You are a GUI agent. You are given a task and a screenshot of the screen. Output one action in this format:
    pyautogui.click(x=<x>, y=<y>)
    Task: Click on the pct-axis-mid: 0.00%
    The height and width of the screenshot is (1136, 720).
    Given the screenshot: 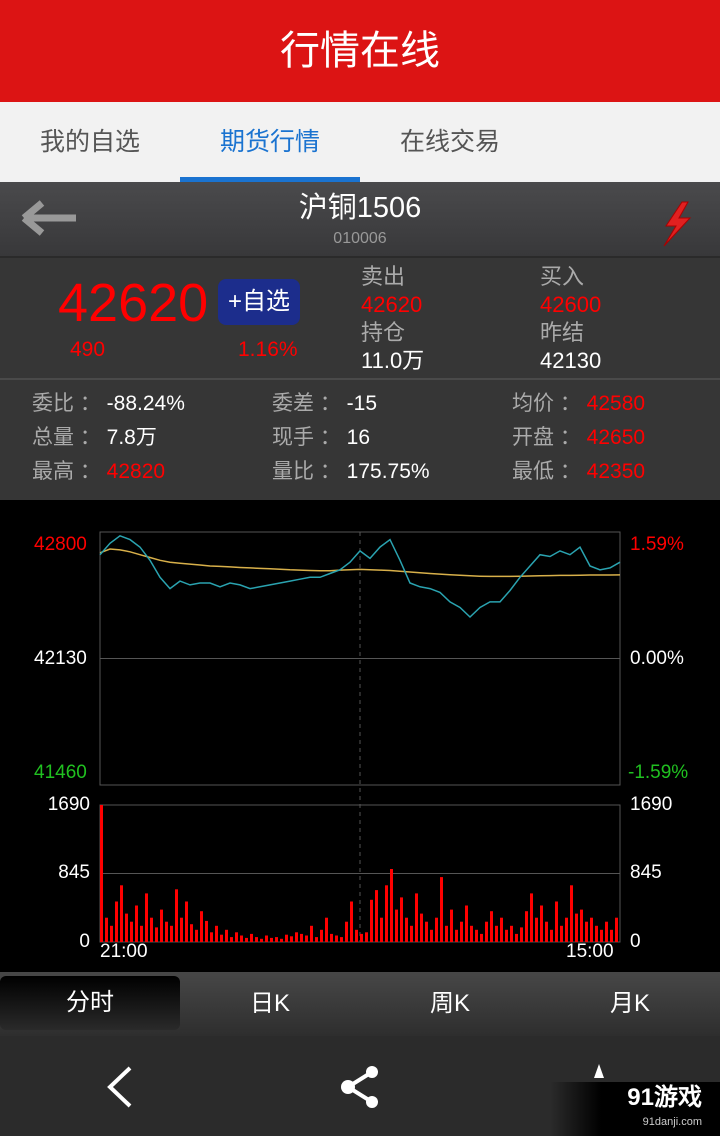 What is the action you would take?
    pyautogui.click(x=657, y=658)
    